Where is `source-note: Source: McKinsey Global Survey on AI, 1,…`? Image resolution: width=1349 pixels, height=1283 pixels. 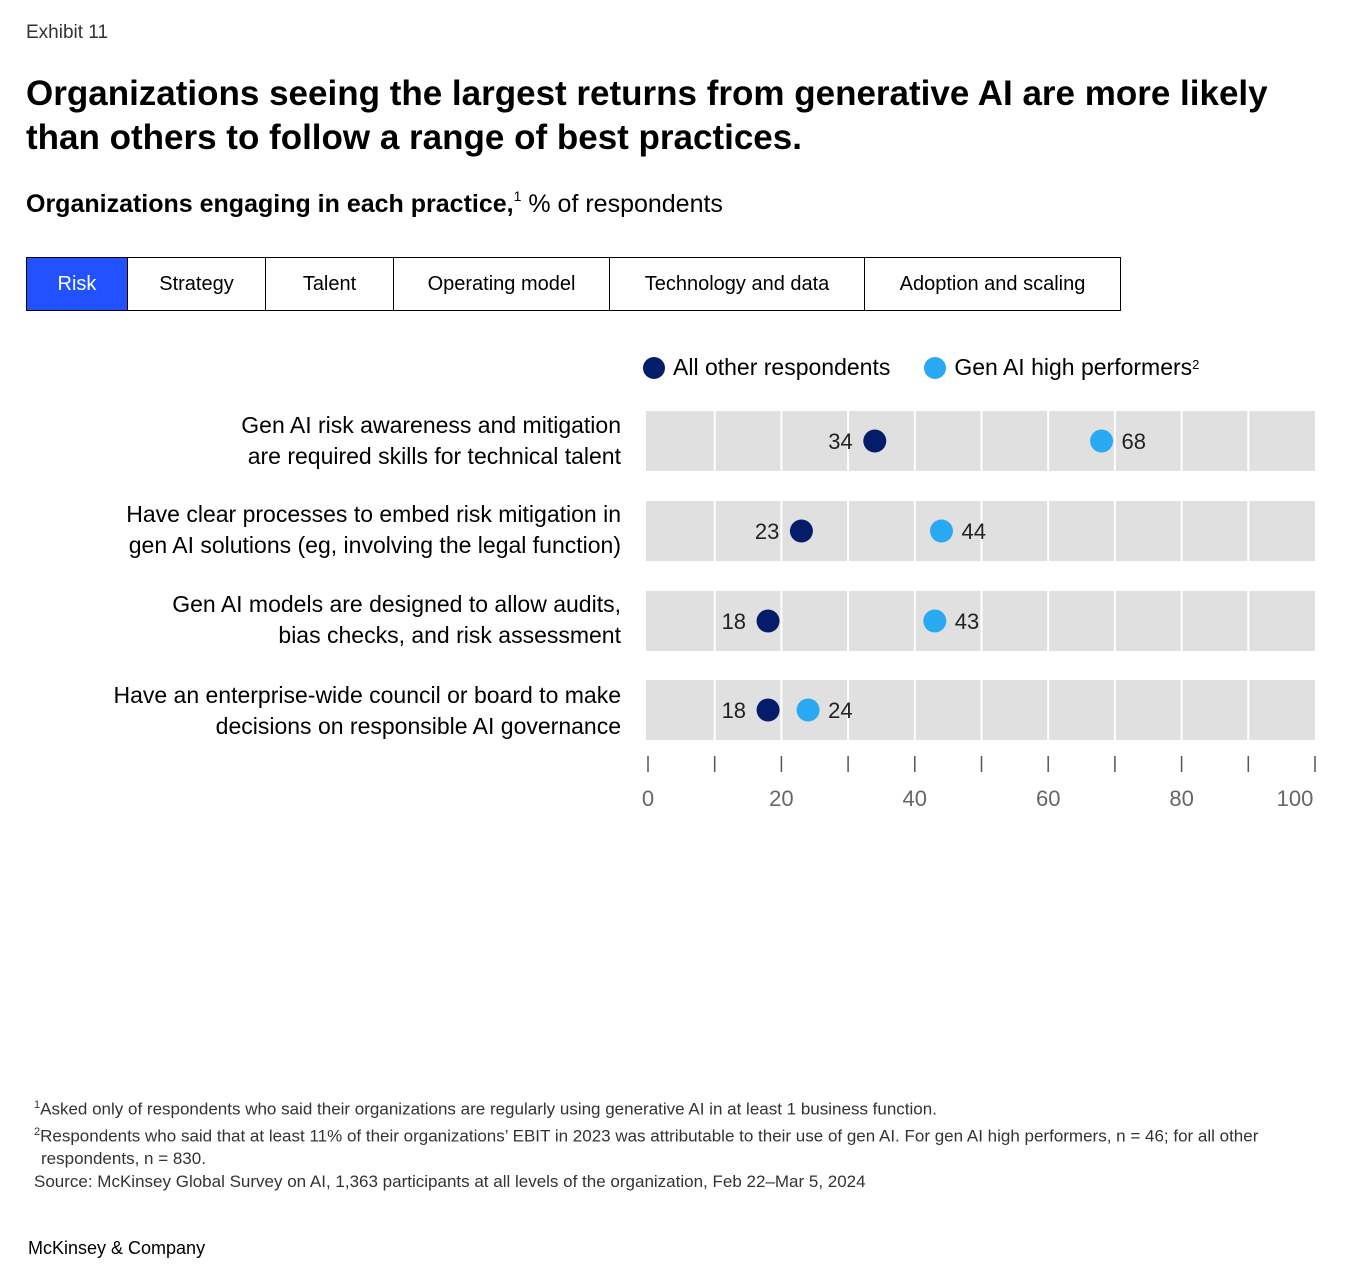
source-note: Source: McKinsey Global Survey on AI, 1,… is located at coordinates (450, 1182).